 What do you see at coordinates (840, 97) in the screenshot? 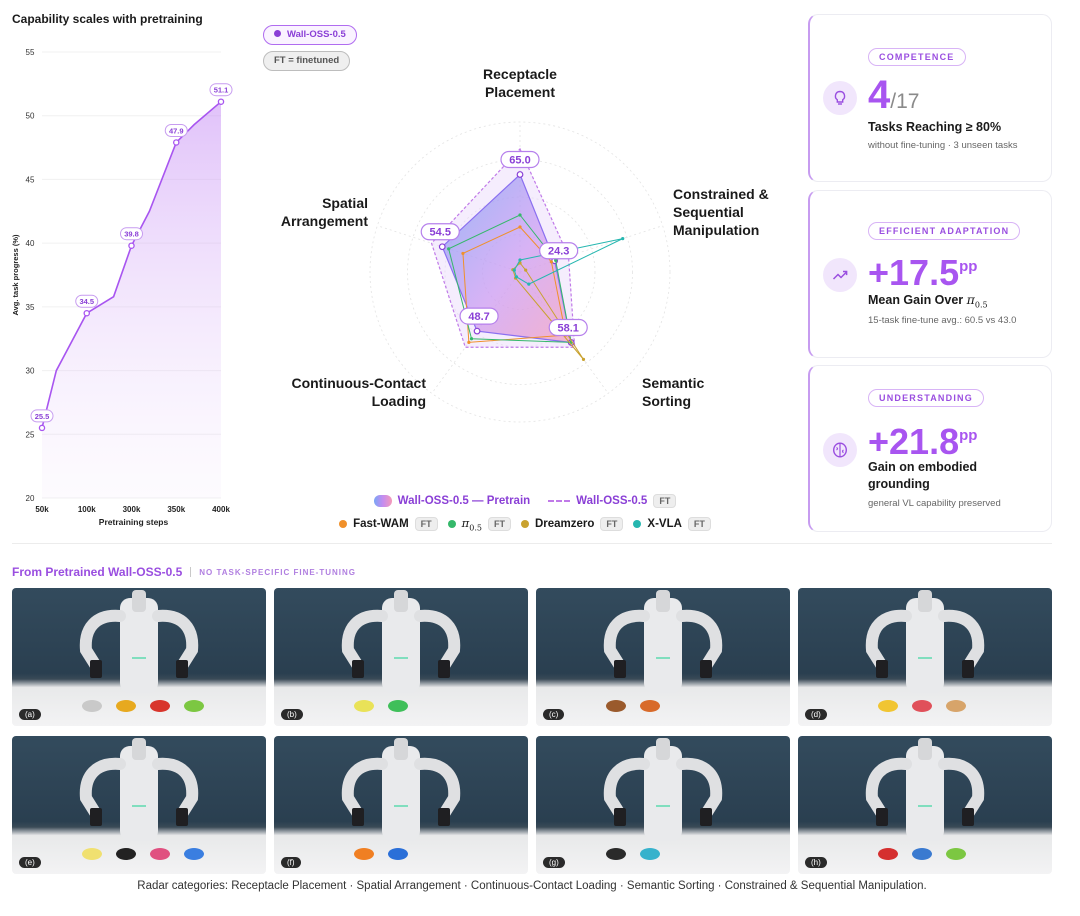
I see `lightbulb-icon-svg` at bounding box center [840, 97].